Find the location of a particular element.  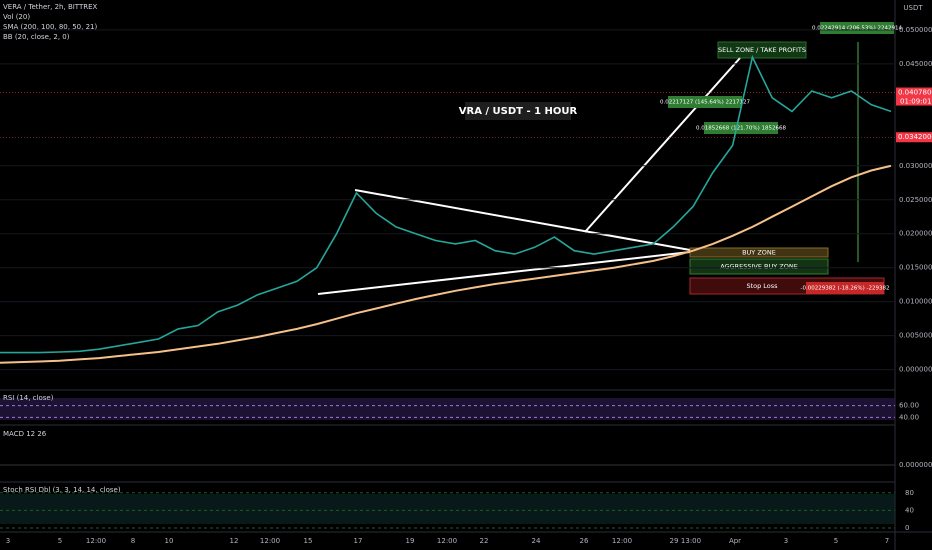

panel-title: MACD 12 26 is located at coordinates (25, 434).